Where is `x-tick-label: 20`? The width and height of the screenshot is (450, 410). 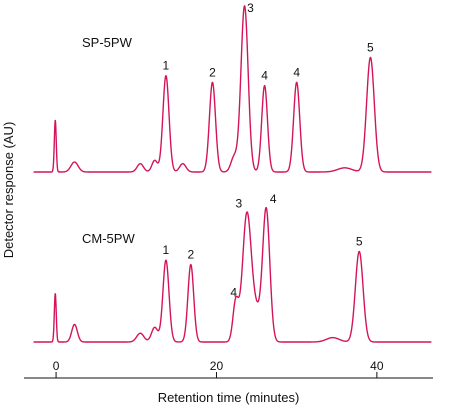 x-tick-label: 20 is located at coordinates (217, 366).